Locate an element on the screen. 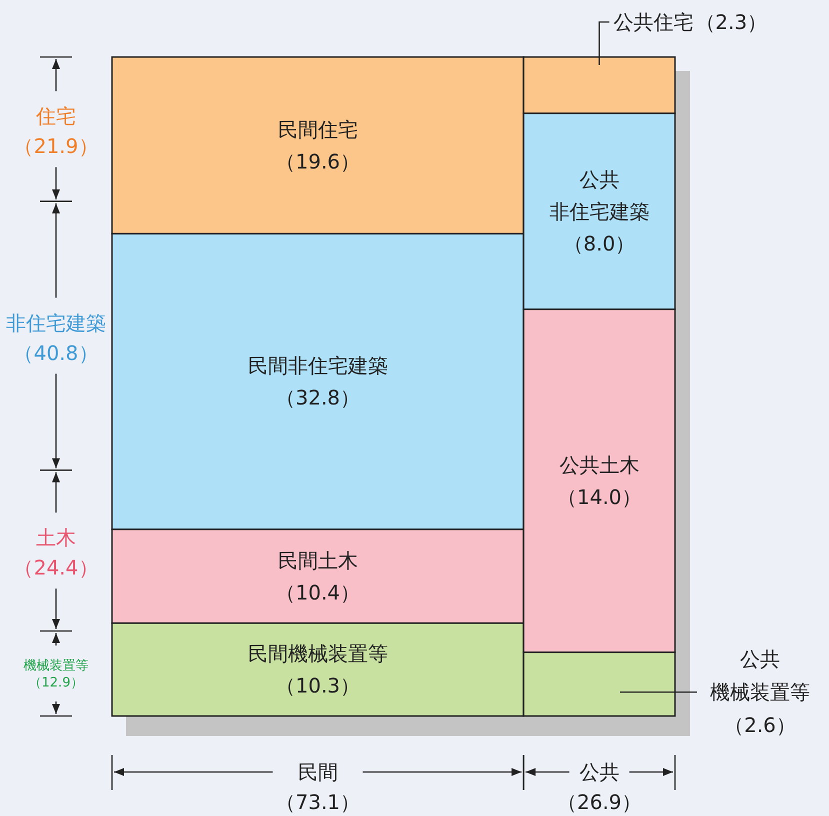 The width and height of the screenshot is (829, 816). series-label: 非住宅建築 is located at coordinates (56, 322).